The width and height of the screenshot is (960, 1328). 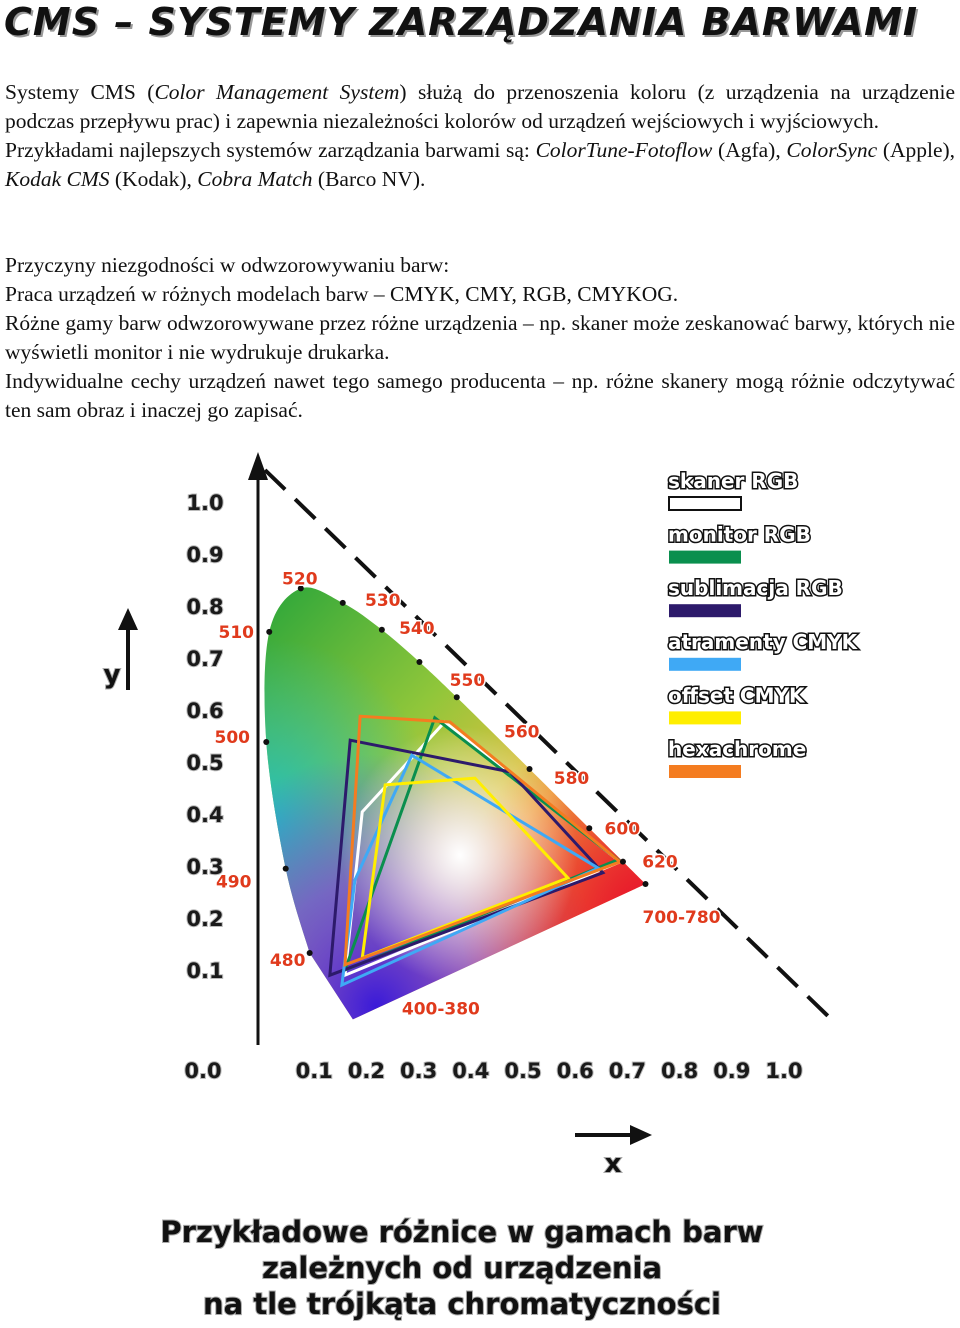 What do you see at coordinates (255, 179) in the screenshot?
I see `text: Cobra Match` at bounding box center [255, 179].